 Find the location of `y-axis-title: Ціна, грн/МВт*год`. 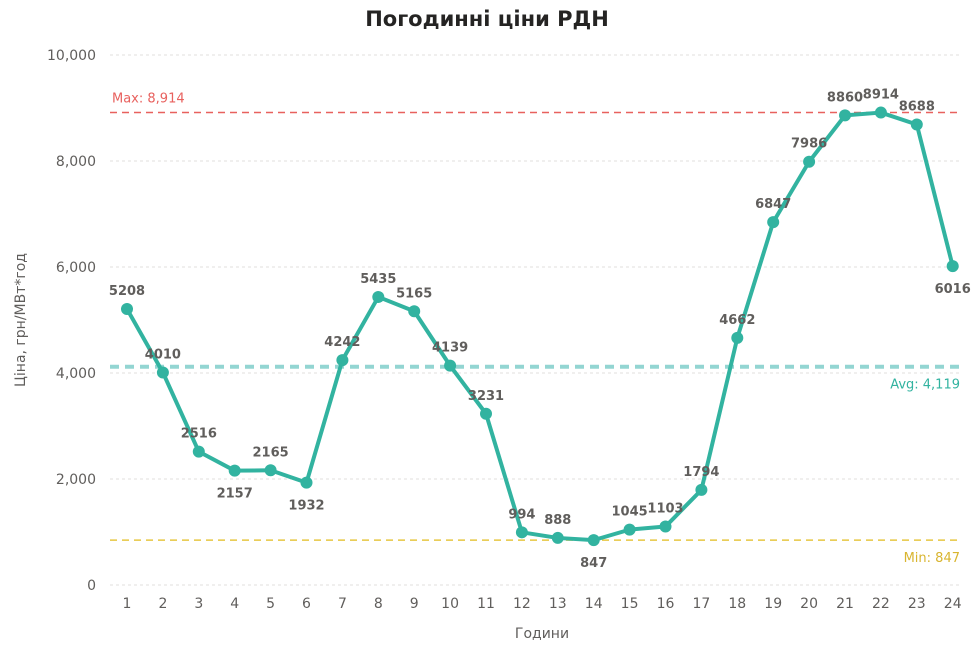

y-axis-title: Ціна, грн/МВт*год is located at coordinates (21, 320).